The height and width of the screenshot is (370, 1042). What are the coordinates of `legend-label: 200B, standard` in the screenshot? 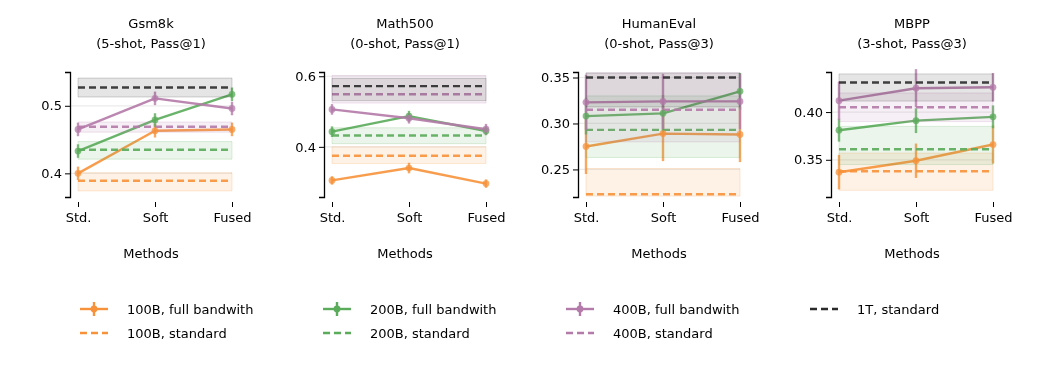 It's located at (420, 333).